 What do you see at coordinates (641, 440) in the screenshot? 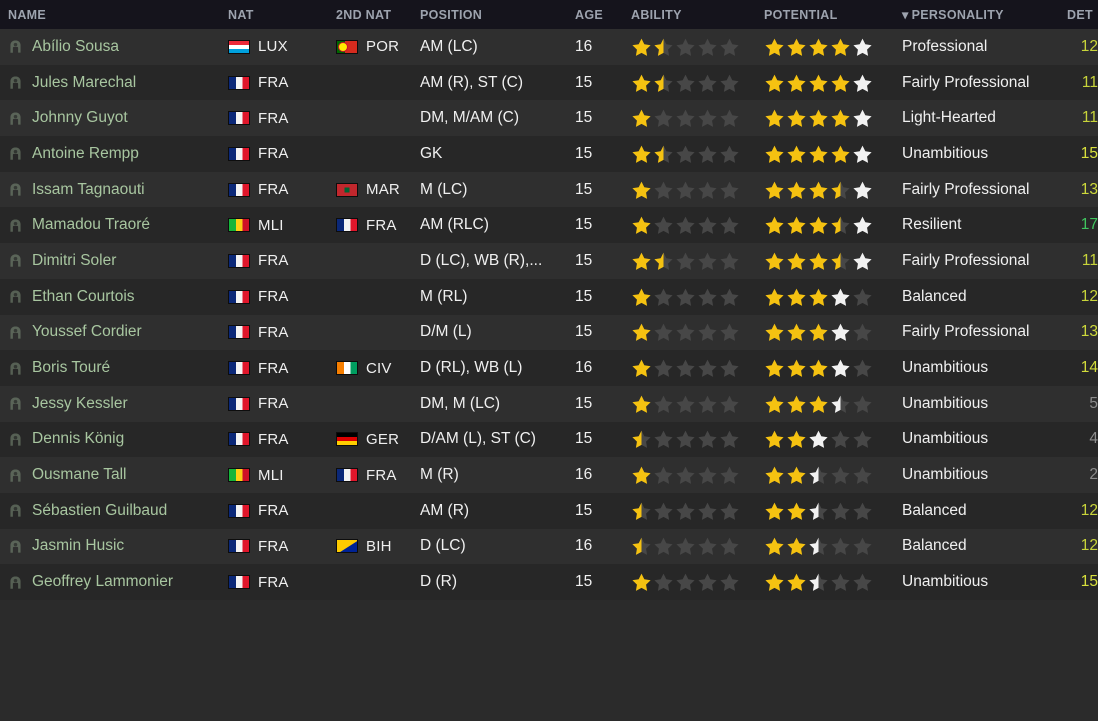
I see `star-half-icon` at bounding box center [641, 440].